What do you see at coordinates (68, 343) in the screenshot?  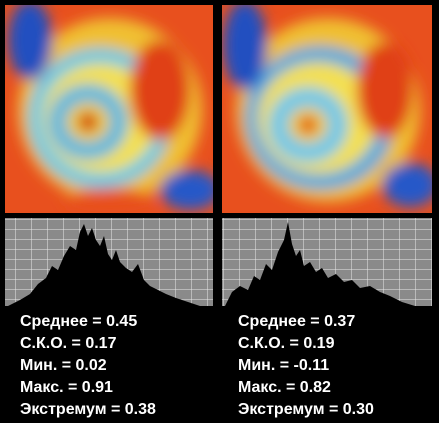 I see `stat-line: С.К.О. = 0.17` at bounding box center [68, 343].